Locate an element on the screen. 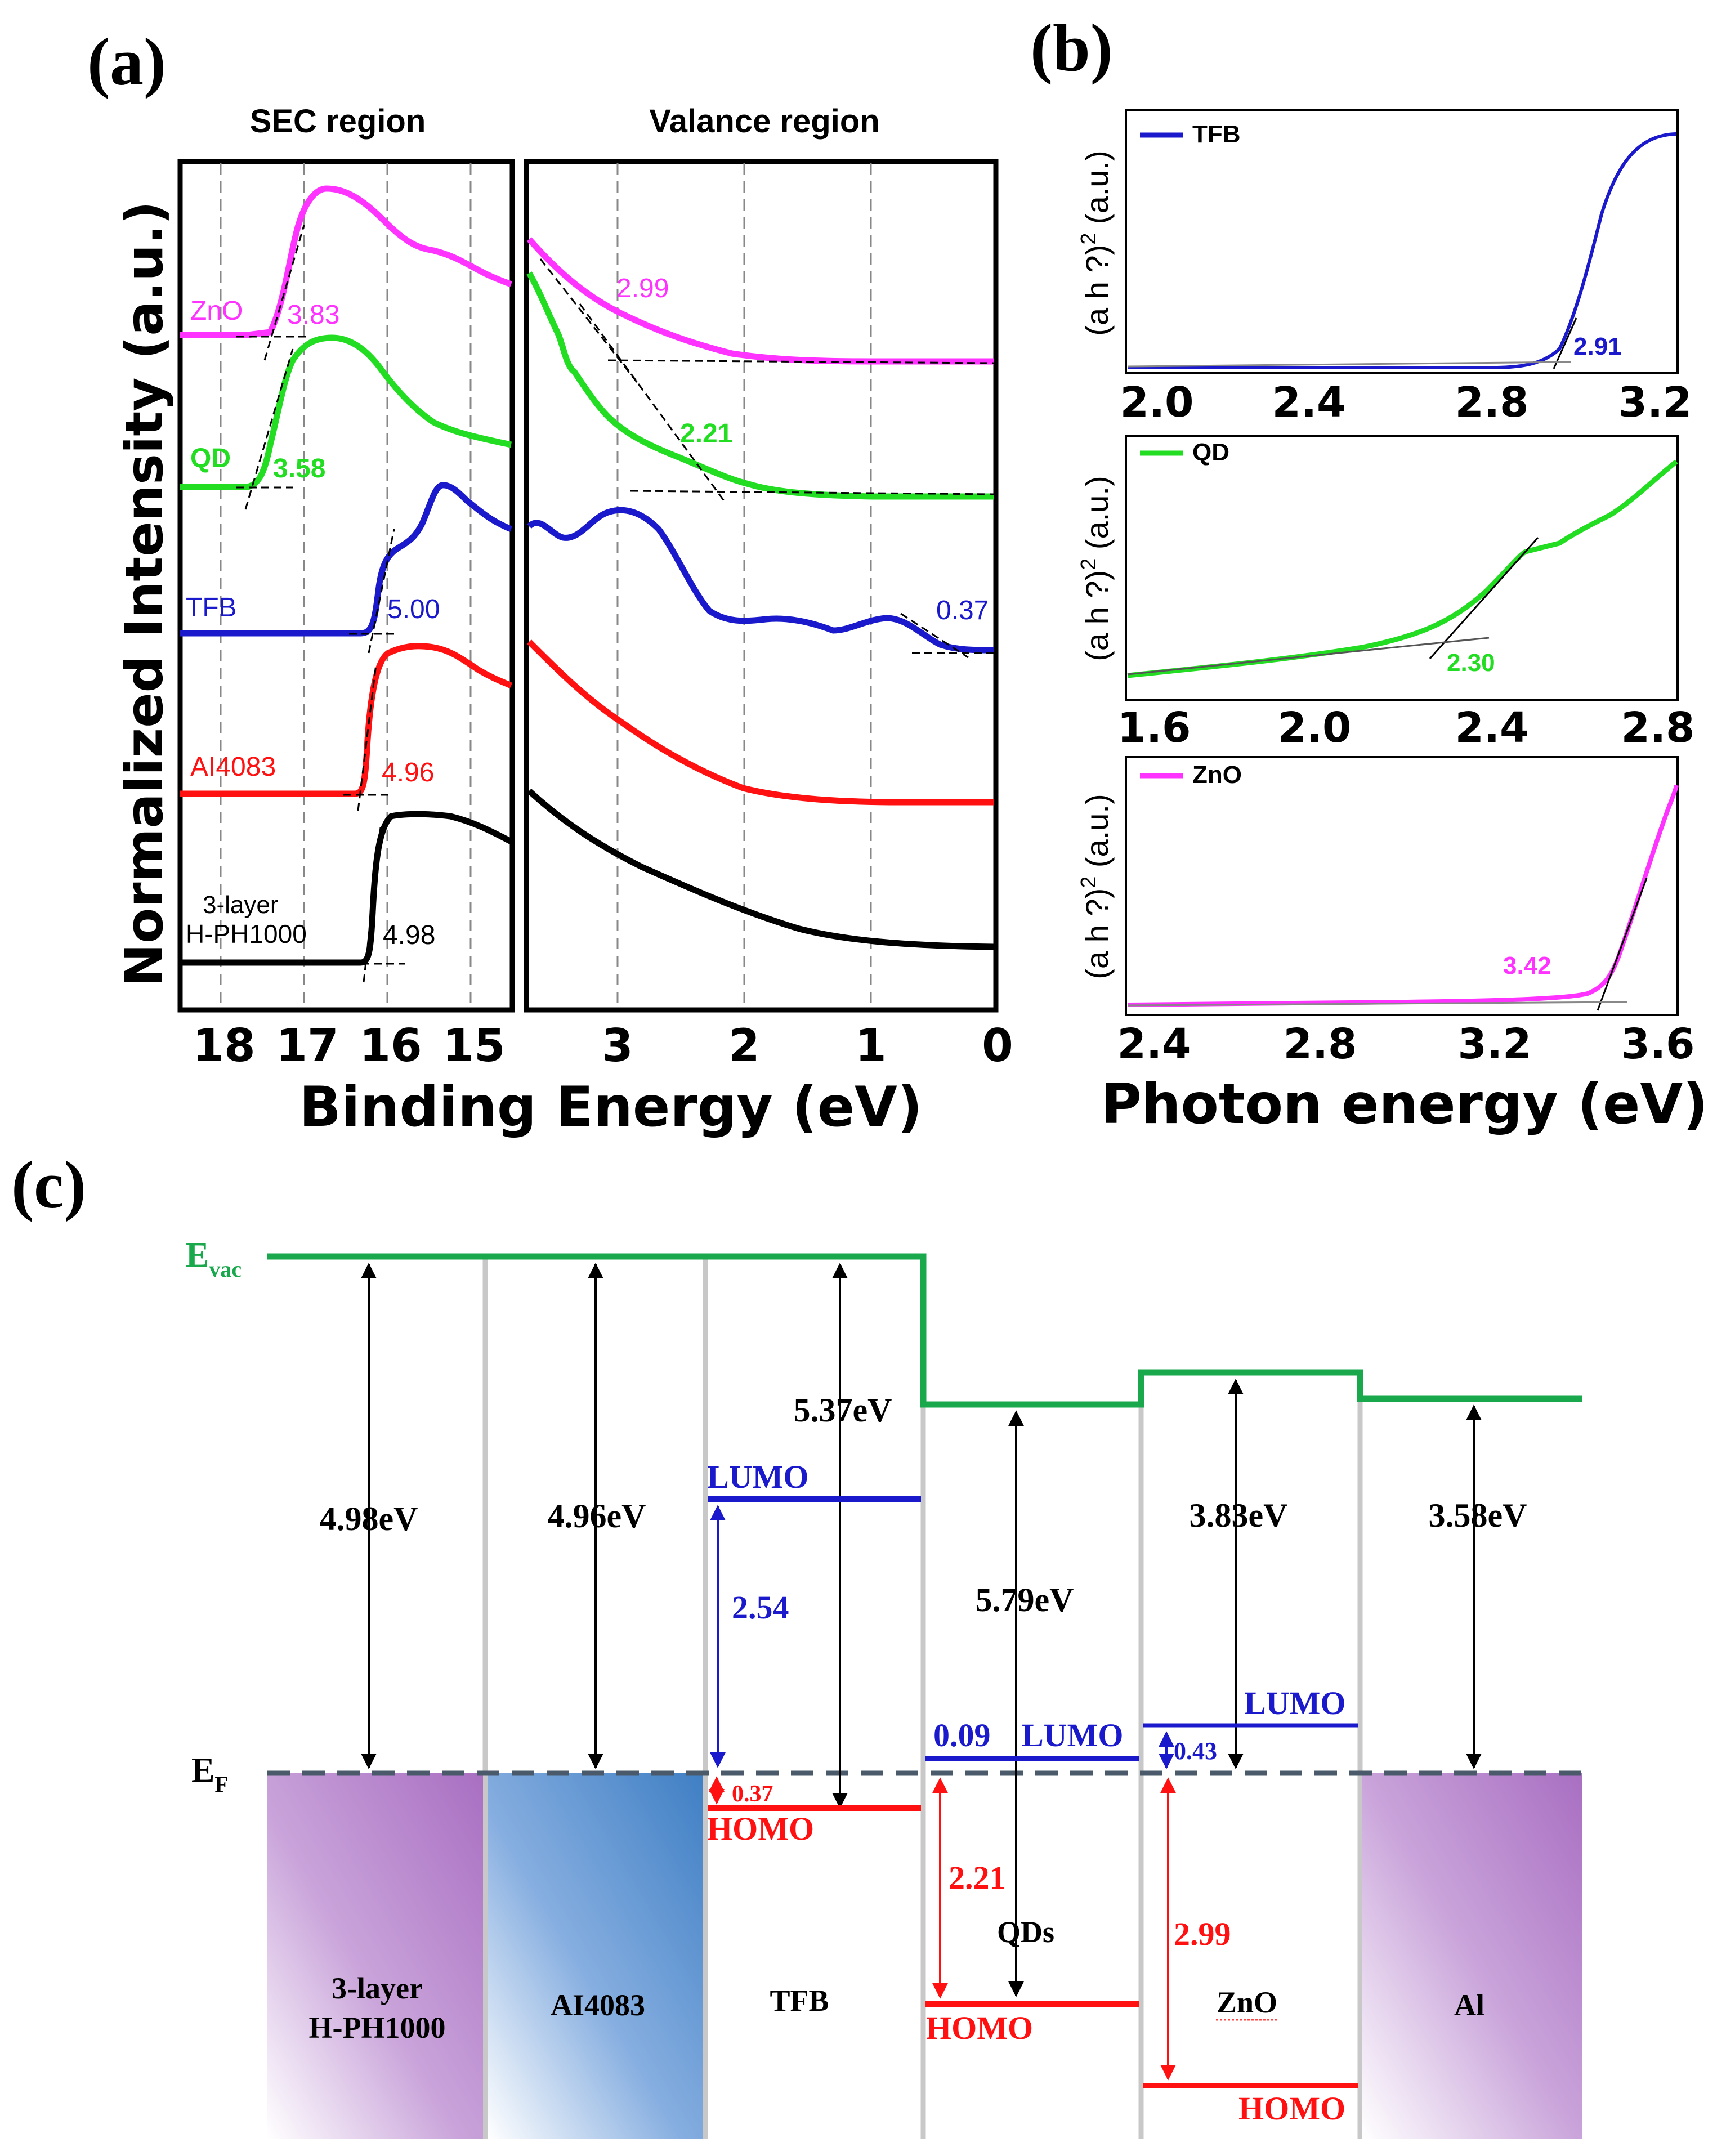 Image resolution: width=1735 pixels, height=2156 pixels. sec-value-tfb: 5.00 is located at coordinates (413, 609).